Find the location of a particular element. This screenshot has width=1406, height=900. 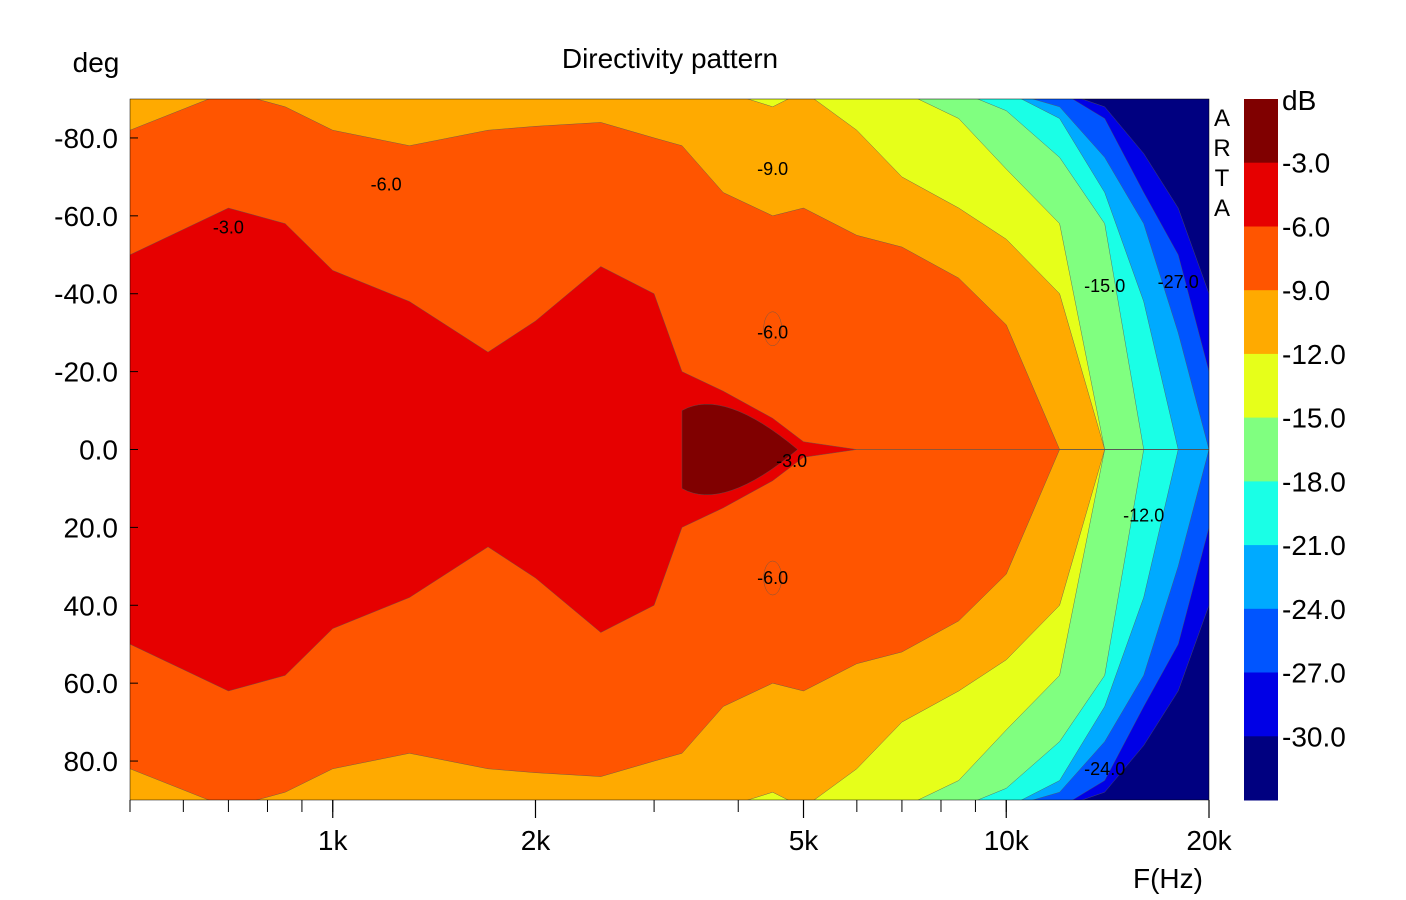

x-tick-label: 10k is located at coordinates (1007, 840).